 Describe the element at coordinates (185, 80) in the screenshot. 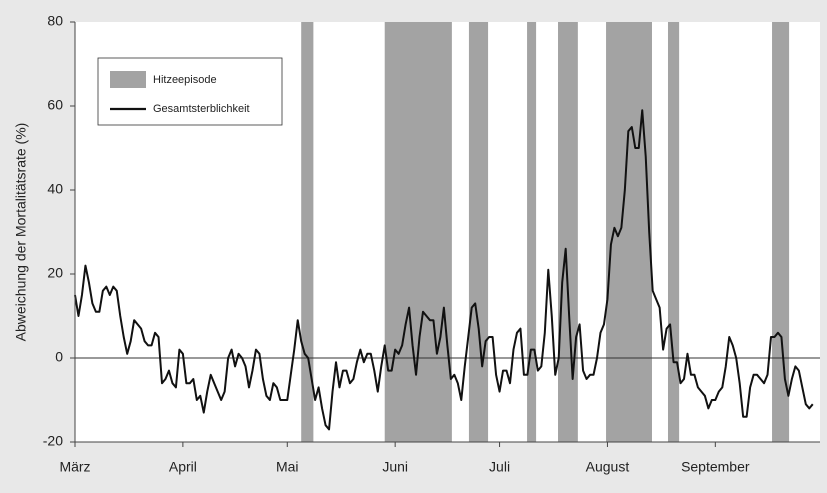

I see `legend-label: Hitzeepisode` at that location.